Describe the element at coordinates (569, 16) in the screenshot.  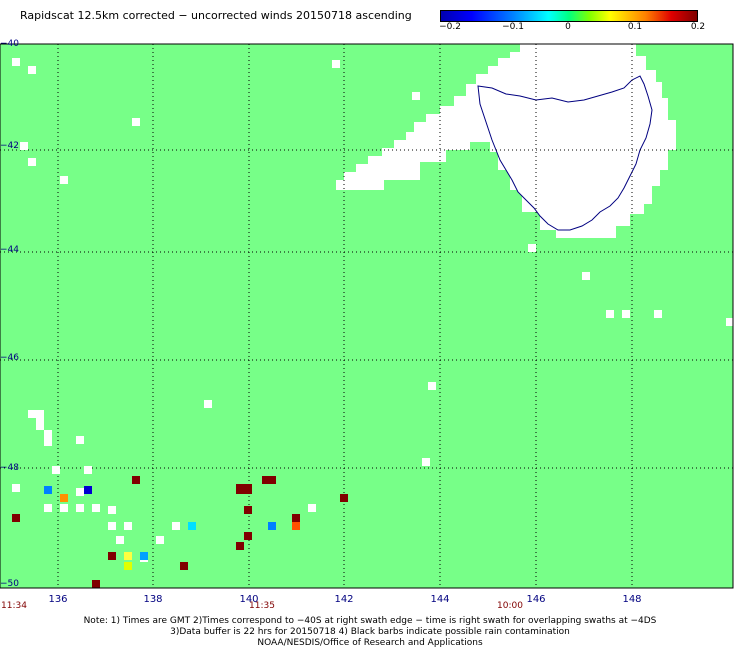
I see `colorbar` at that location.